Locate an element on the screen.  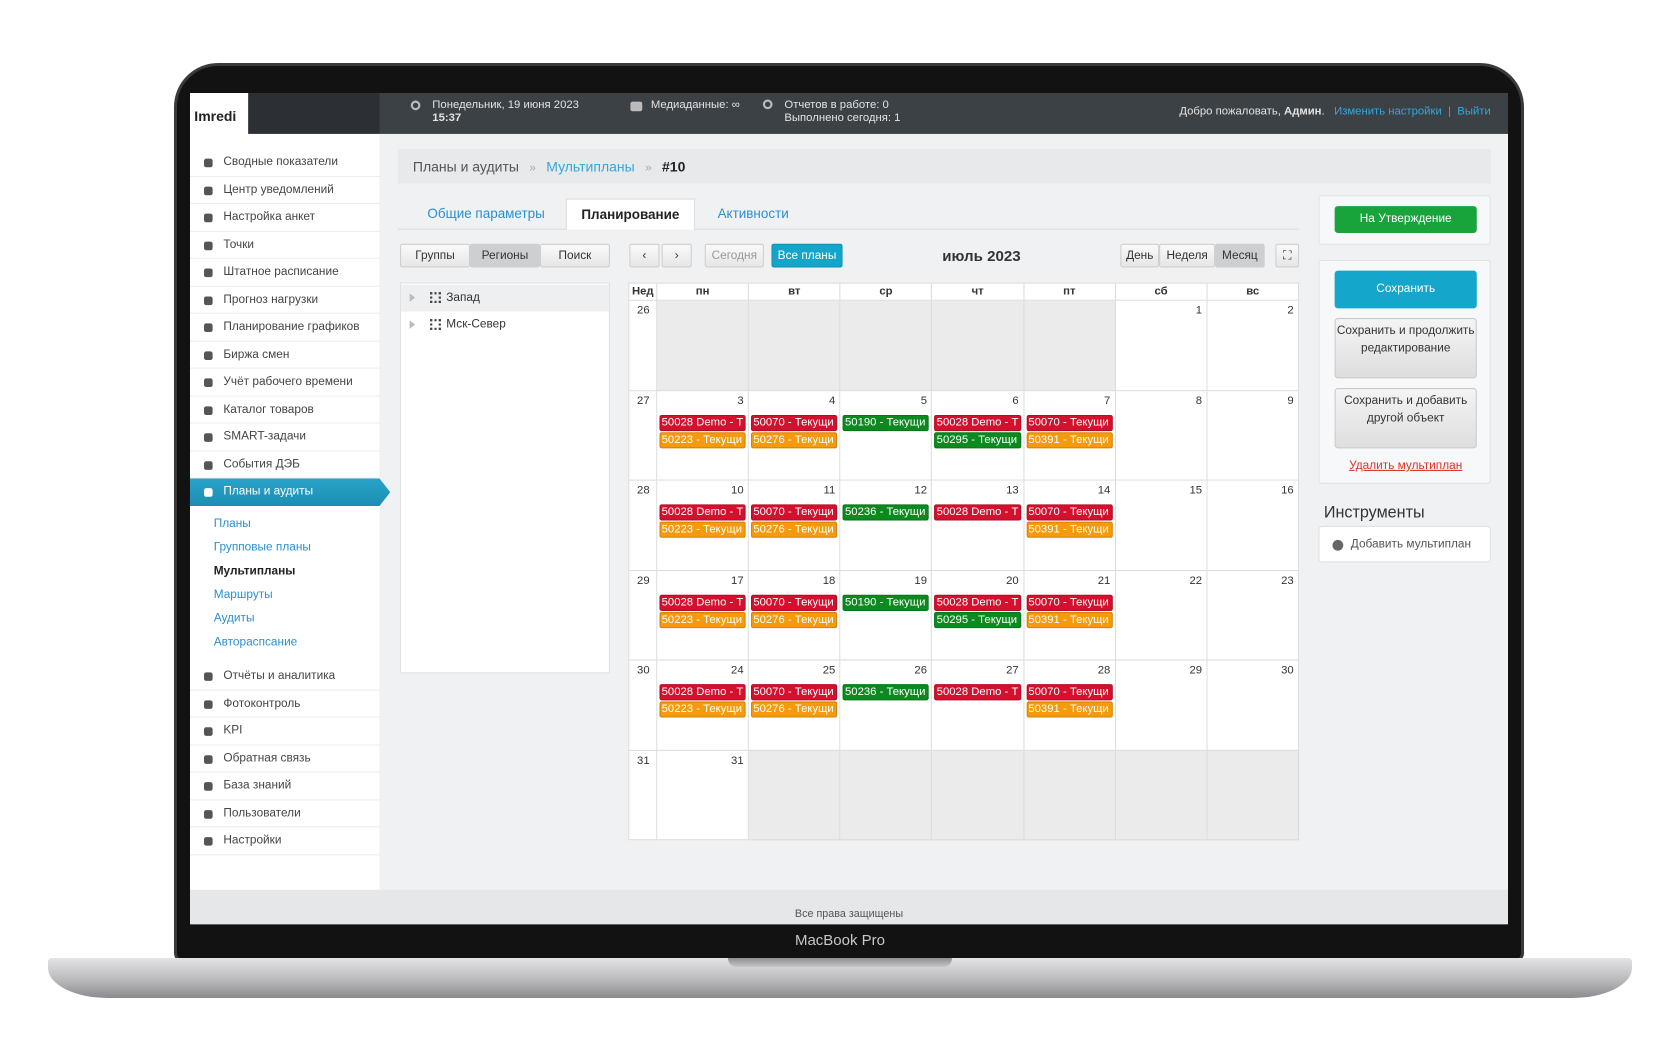
menu-item: Сводные показатели is located at coordinates (285, 163).